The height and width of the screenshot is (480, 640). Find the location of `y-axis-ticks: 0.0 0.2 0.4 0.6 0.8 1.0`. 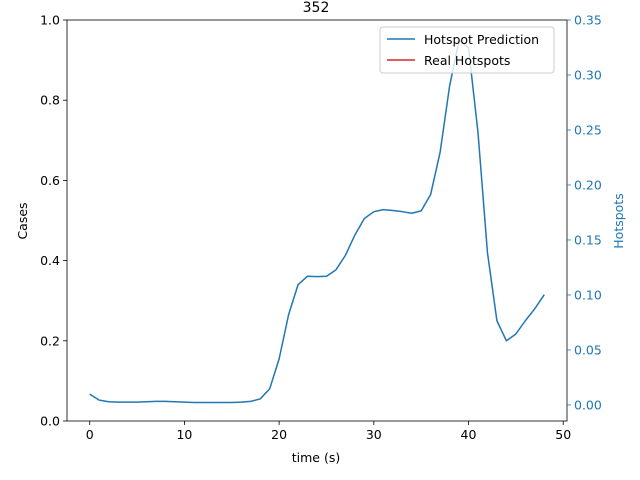

y-axis-ticks: 0.0 0.2 0.4 0.6 0.8 1.0 is located at coordinates (53, 221).